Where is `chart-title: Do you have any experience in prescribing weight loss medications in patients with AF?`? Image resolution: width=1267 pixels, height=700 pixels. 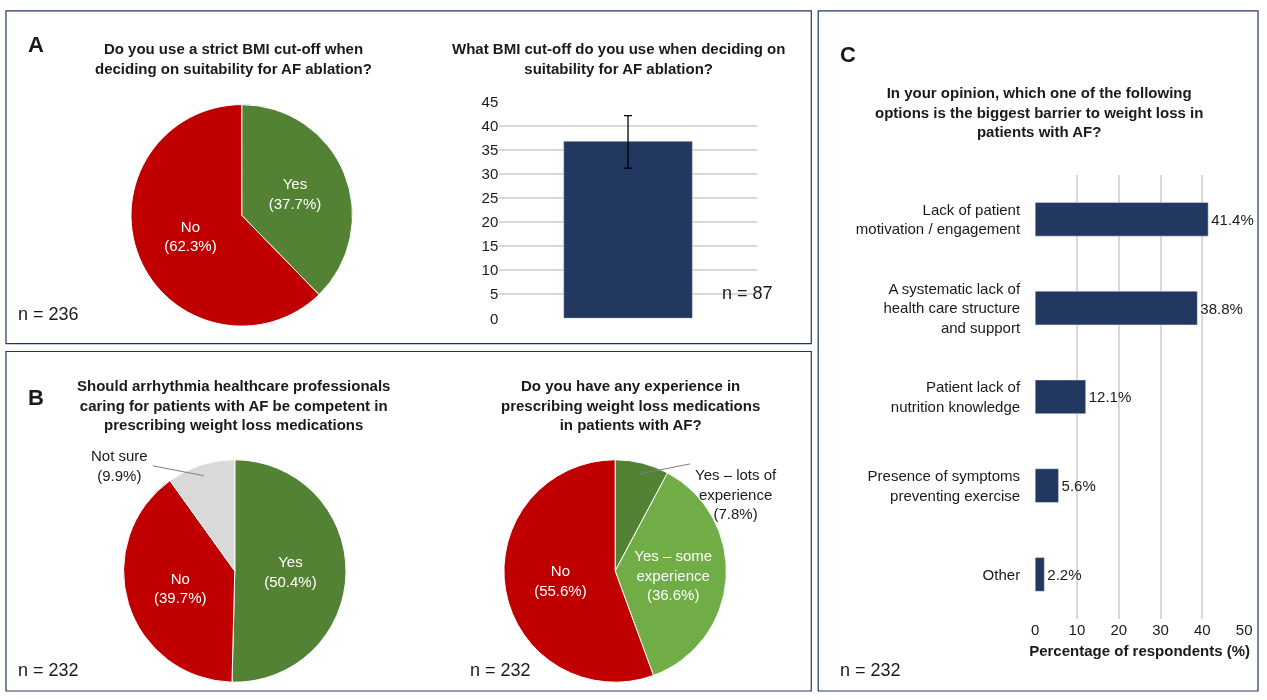 chart-title: Do you have any experience in prescribing weight loss medications in patients with AF? is located at coordinates (631, 405).